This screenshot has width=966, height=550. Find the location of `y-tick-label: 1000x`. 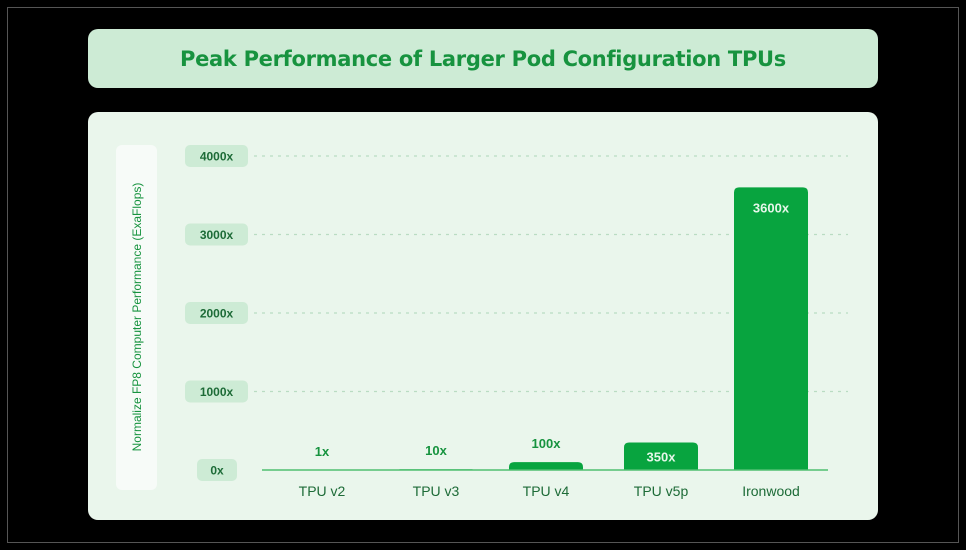

y-tick-label: 1000x is located at coordinates (217, 392).